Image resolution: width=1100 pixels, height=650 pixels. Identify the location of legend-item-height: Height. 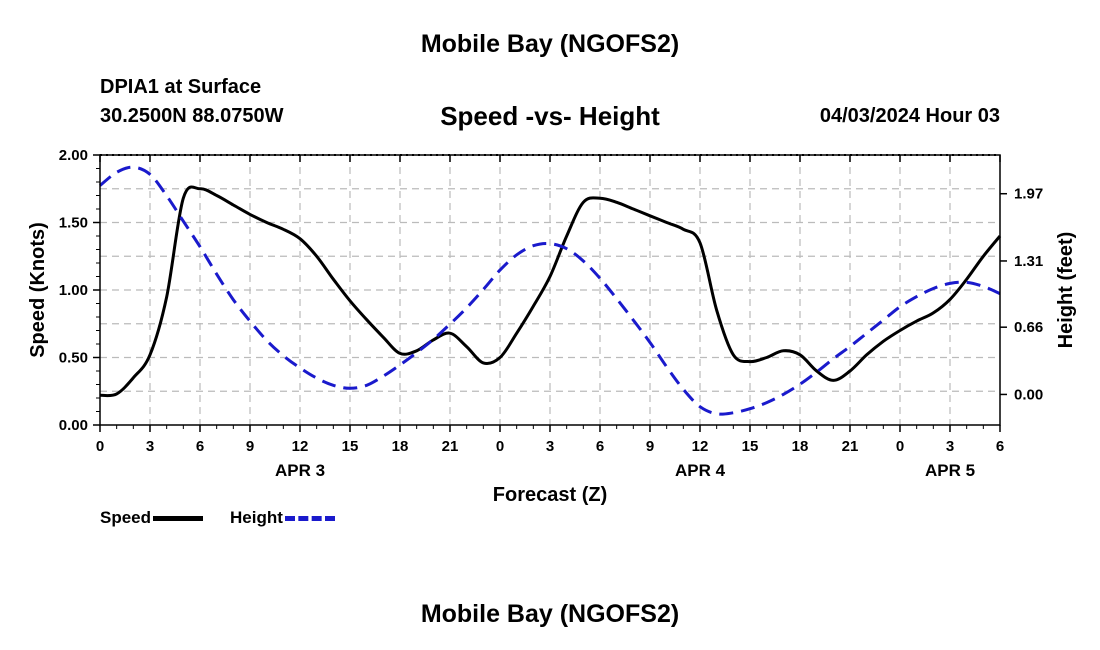
(282, 518).